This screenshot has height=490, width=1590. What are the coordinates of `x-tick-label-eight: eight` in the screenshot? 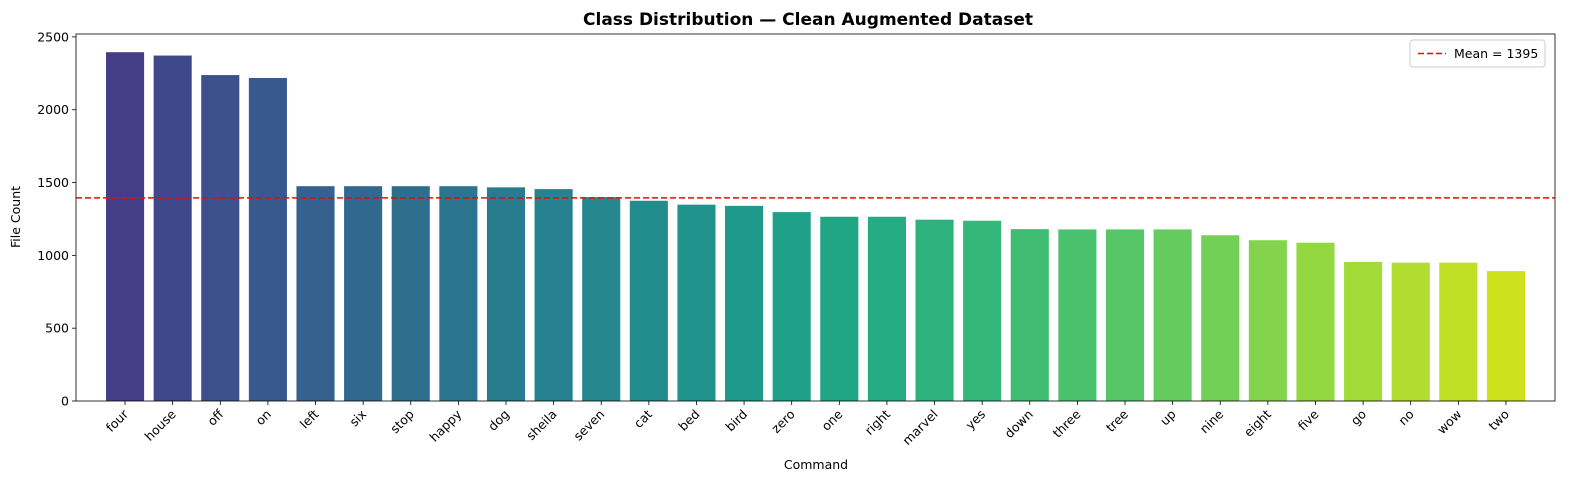 It's located at (1257, 422).